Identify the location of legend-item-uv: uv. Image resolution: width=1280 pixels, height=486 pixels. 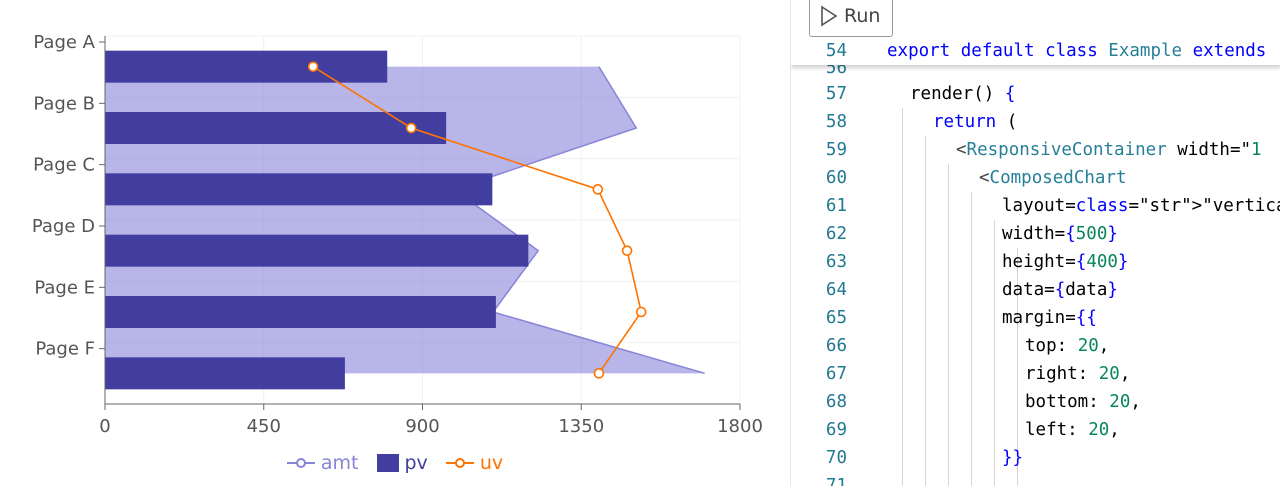
(474, 463).